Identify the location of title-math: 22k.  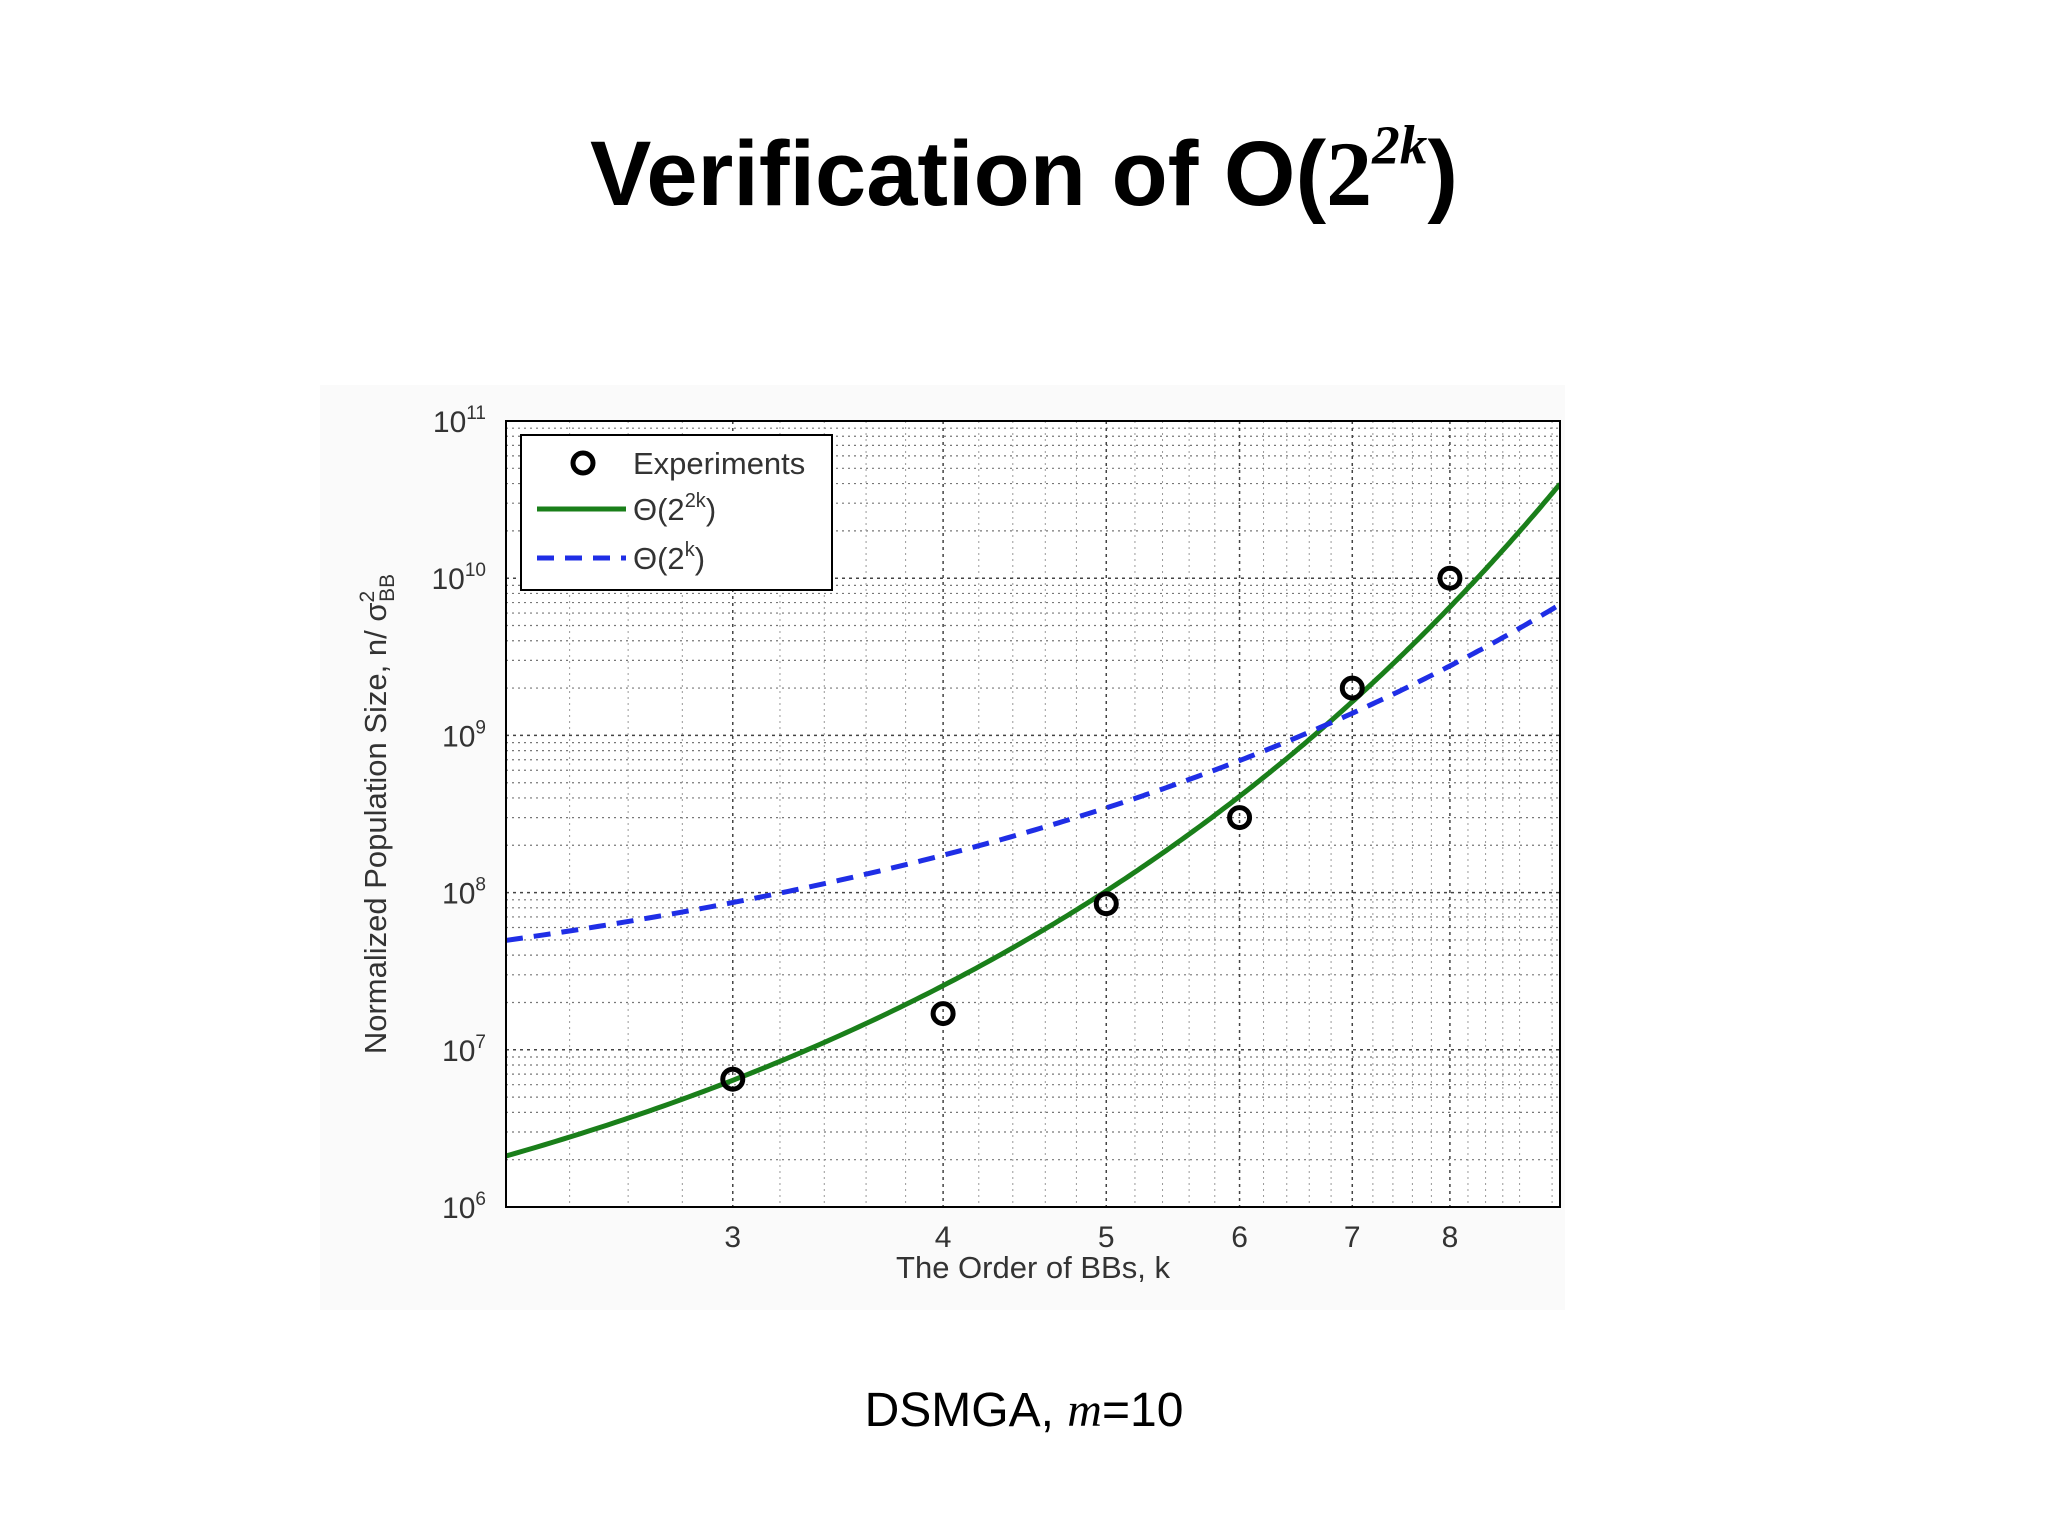
(1376, 171).